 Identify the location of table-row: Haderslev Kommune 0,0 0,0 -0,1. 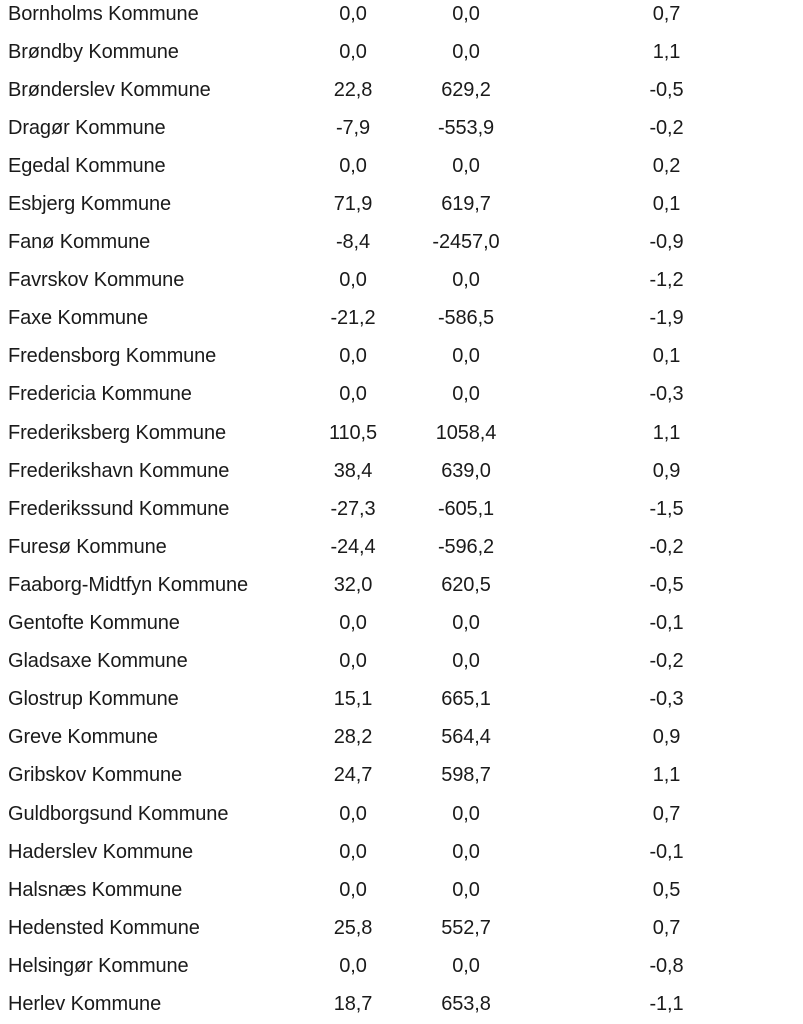
(401, 852).